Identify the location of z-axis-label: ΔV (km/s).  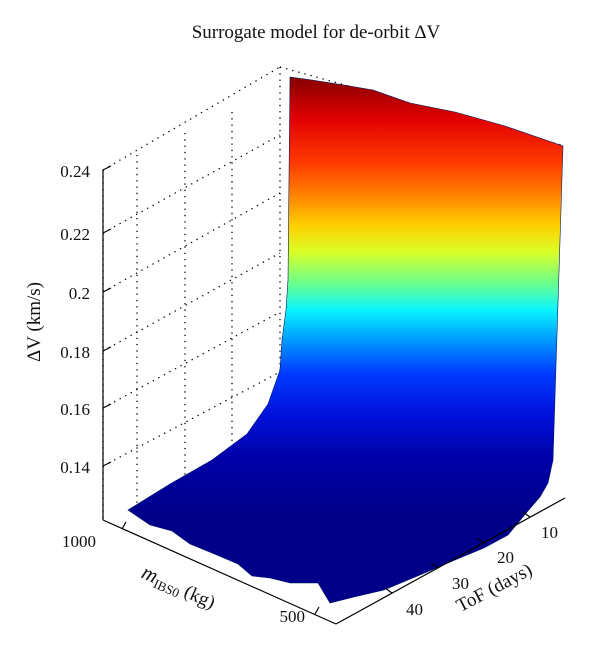
(34, 322).